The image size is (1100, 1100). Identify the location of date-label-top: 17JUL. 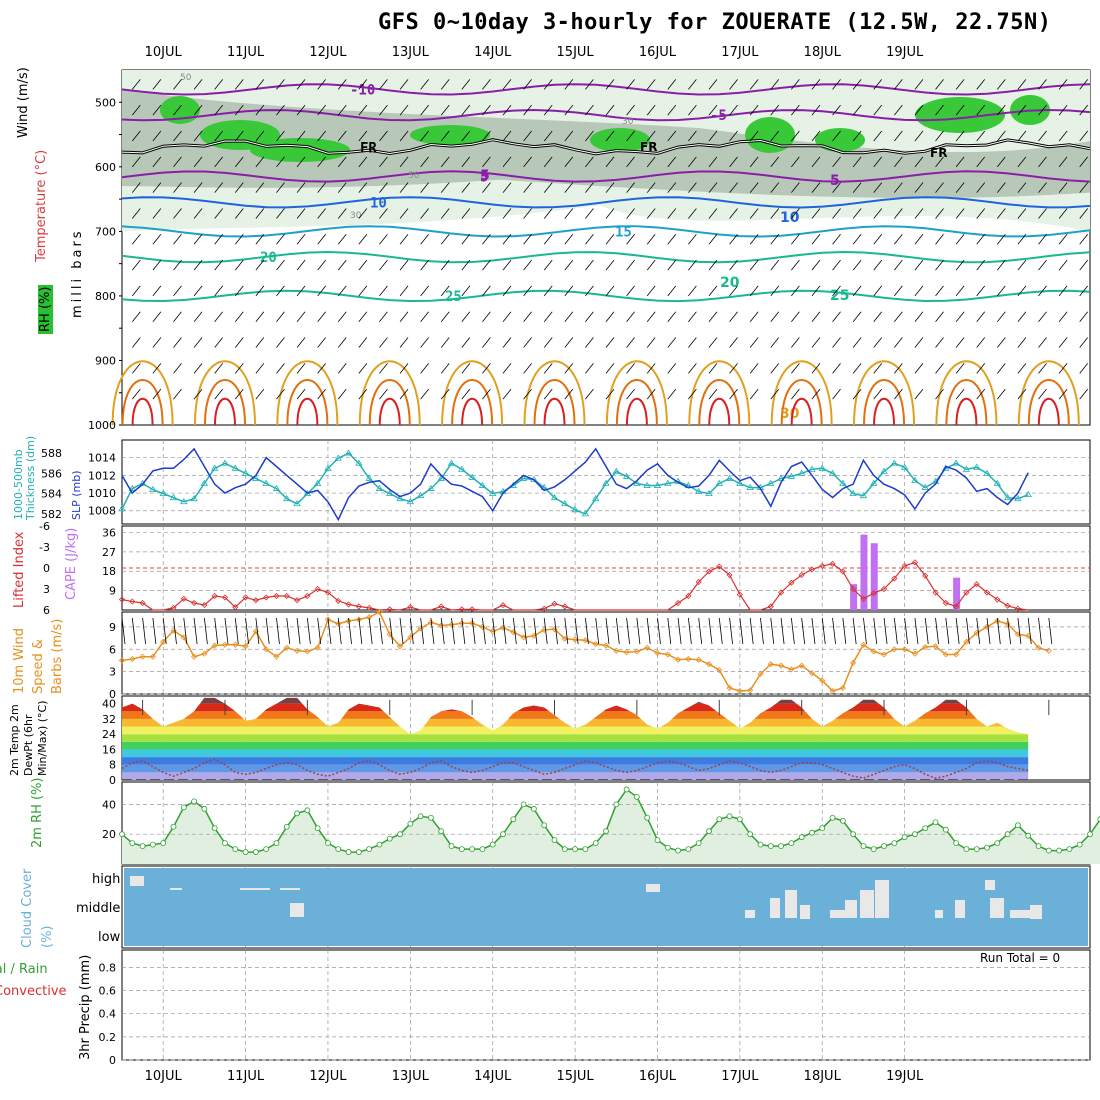
(740, 52).